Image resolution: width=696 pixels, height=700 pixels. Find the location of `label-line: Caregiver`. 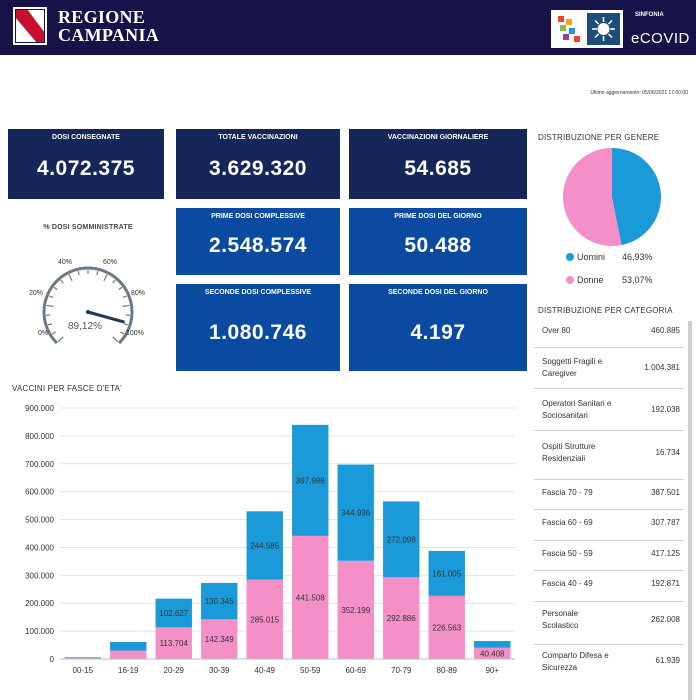

label-line: Caregiver is located at coordinates (559, 373).